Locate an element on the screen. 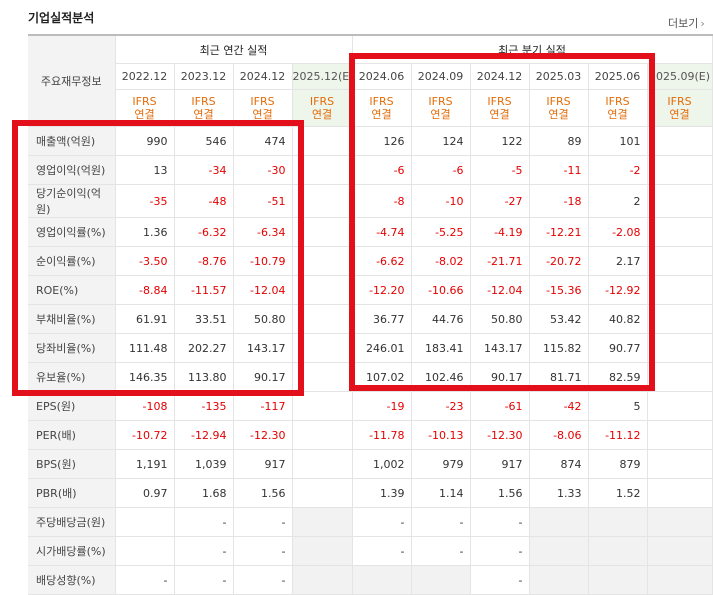 The height and width of the screenshot is (595, 713). cell-annual: 1.36 is located at coordinates (144, 232).